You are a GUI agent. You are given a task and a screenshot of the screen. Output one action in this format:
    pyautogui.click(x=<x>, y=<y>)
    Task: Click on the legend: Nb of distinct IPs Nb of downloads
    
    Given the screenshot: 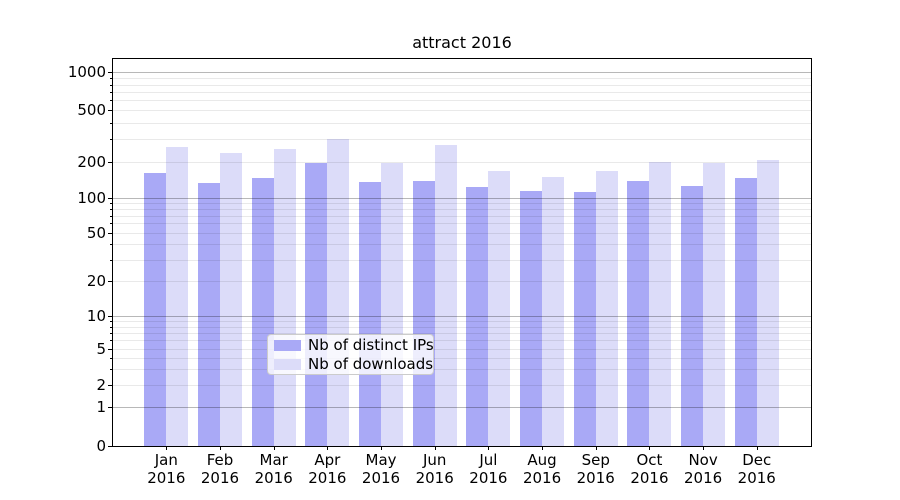 What is the action you would take?
    pyautogui.click(x=350, y=354)
    